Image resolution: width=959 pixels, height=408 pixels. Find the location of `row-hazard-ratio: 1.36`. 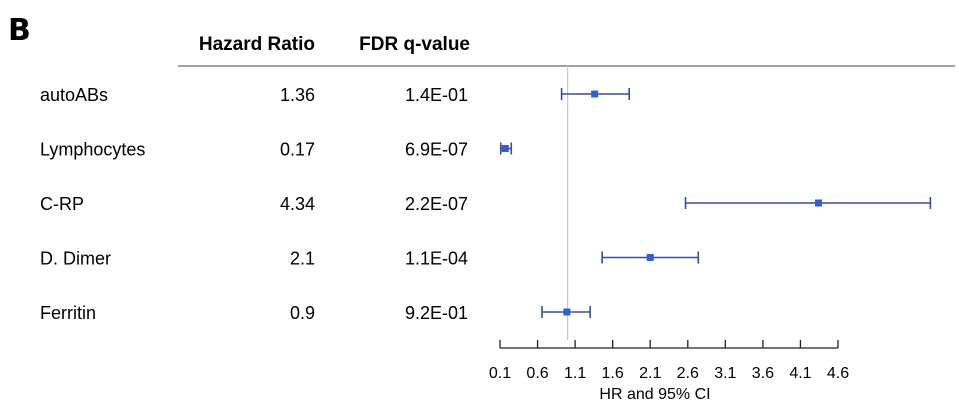

row-hazard-ratio: 1.36 is located at coordinates (297, 95).